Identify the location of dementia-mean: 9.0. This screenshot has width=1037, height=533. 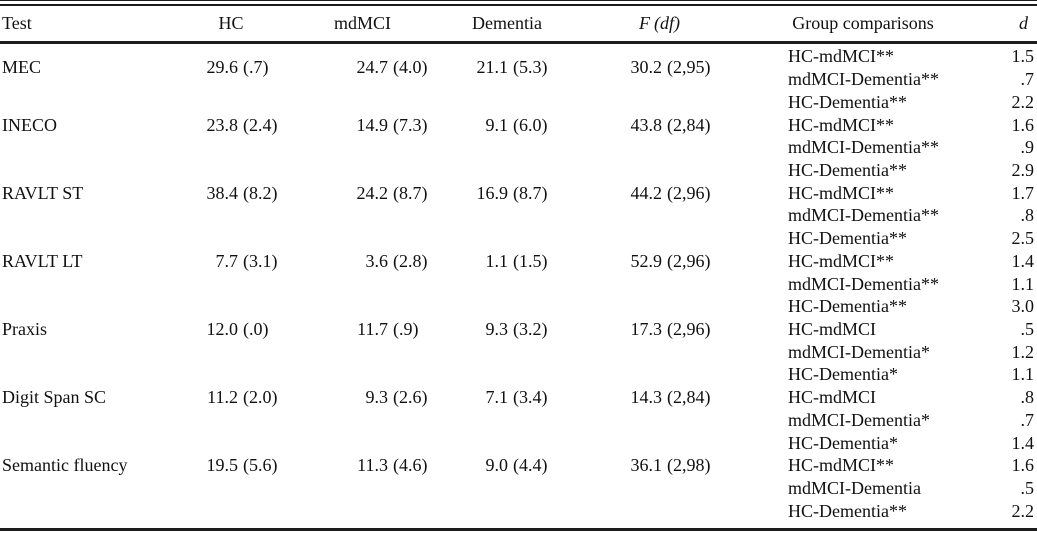
(497, 465).